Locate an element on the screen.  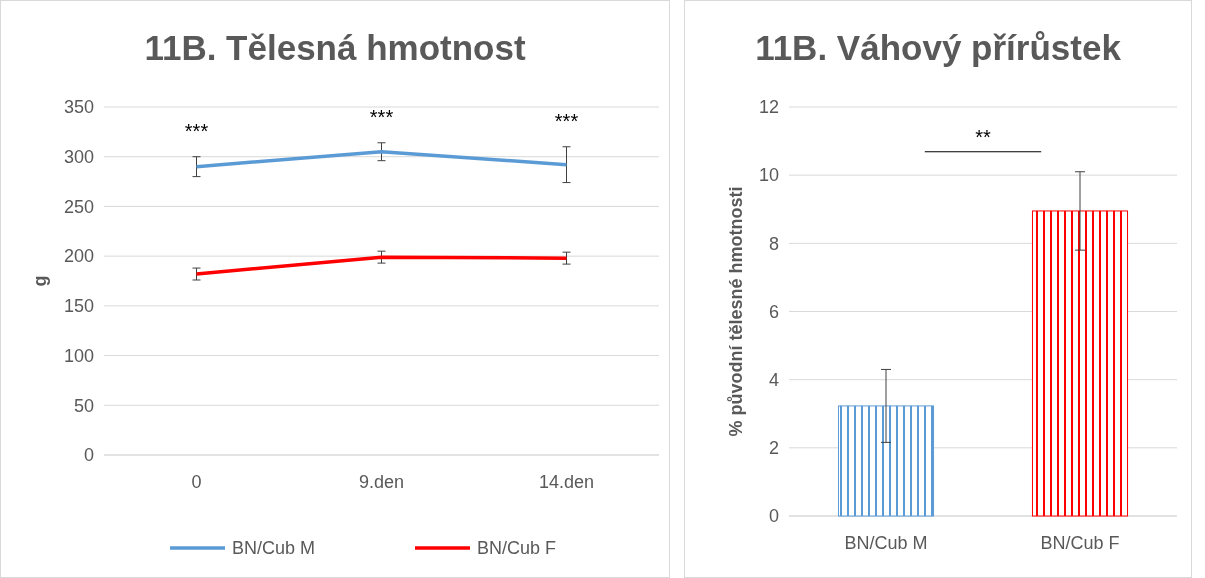
x-tick-label: 0 is located at coordinates (196, 482).